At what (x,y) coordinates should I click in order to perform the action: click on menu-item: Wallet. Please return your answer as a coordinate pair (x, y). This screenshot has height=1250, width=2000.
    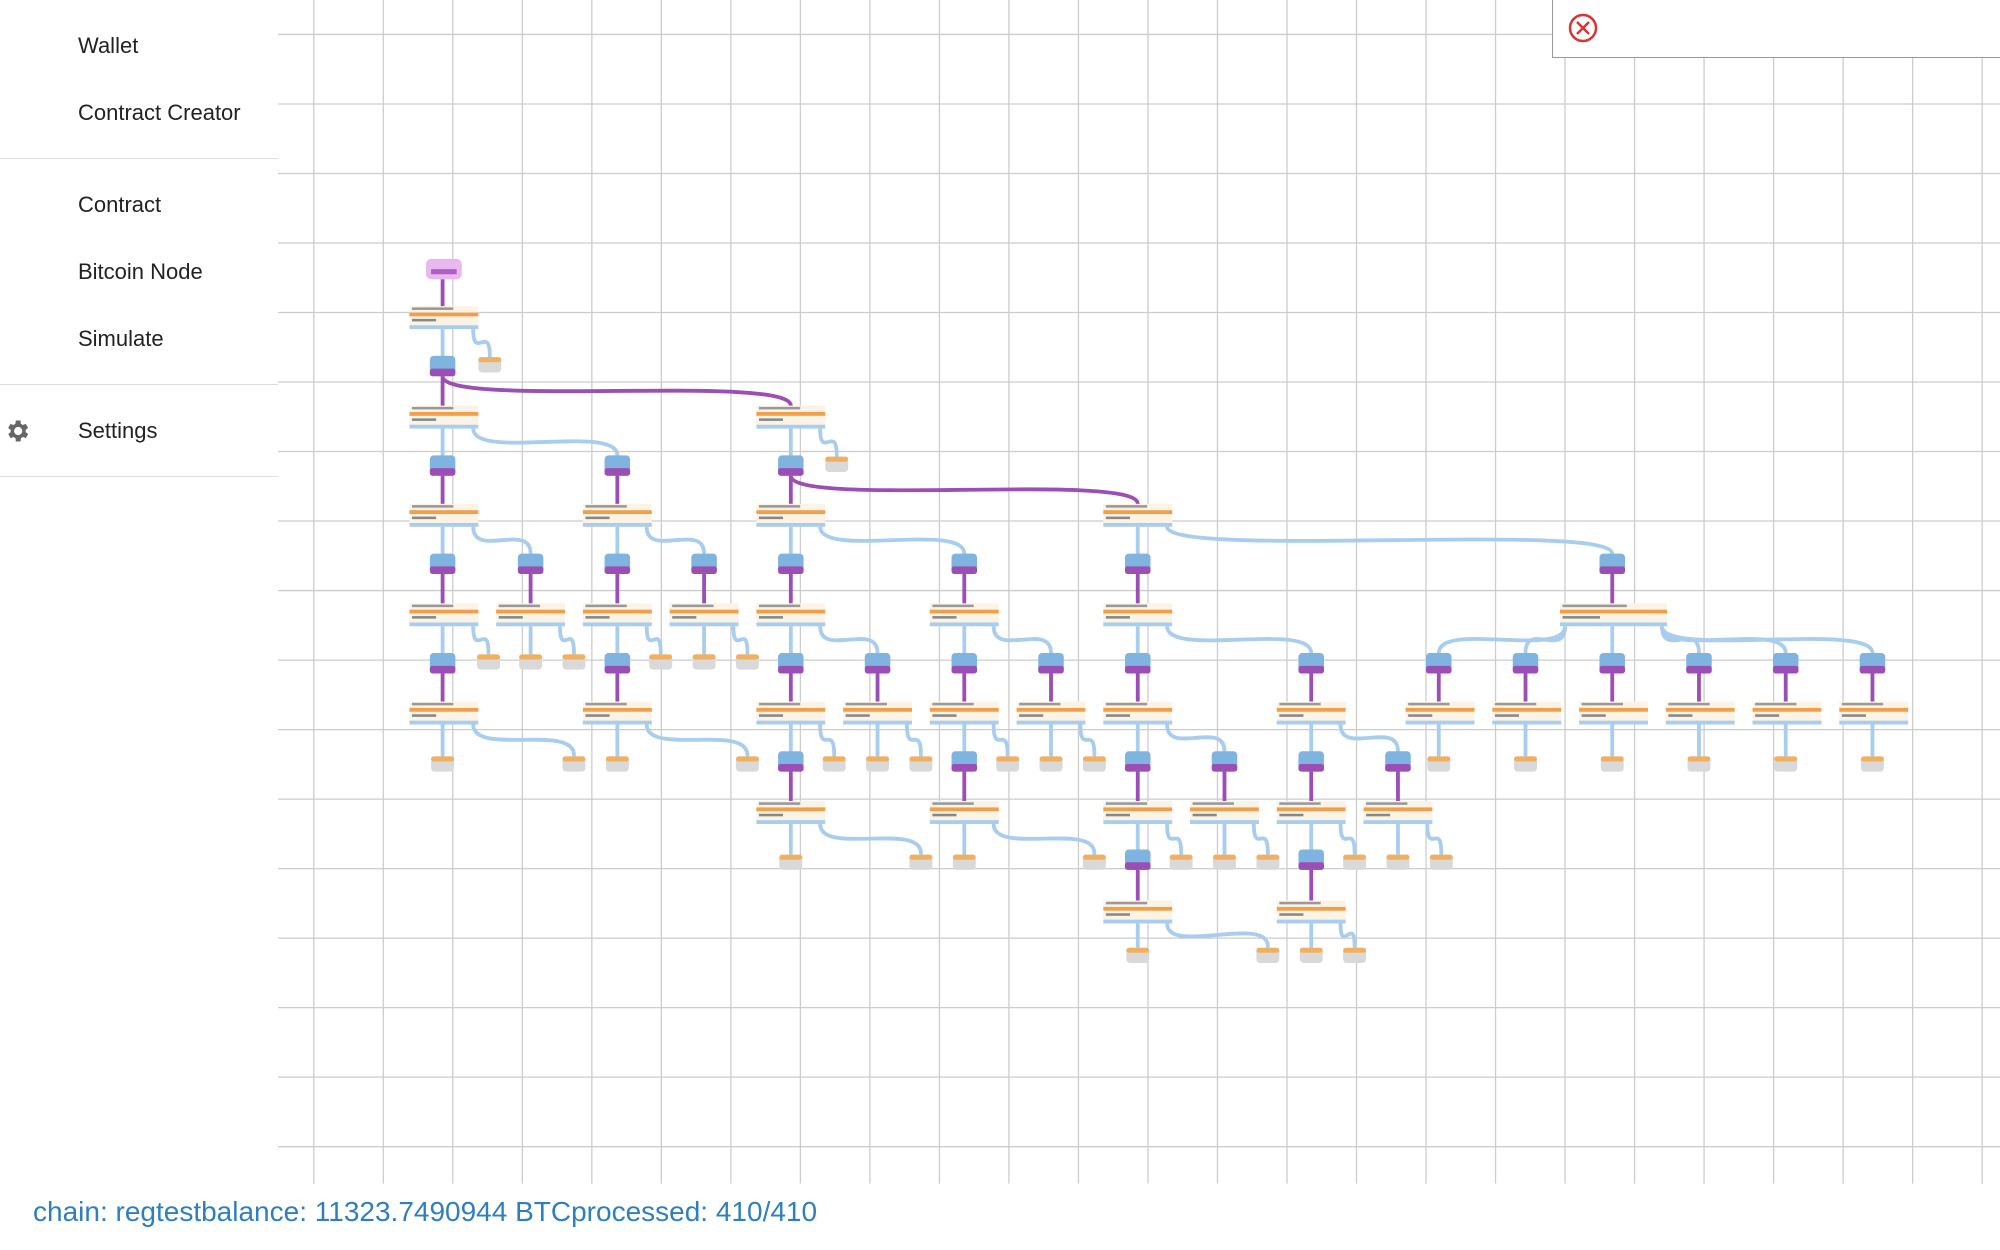
    Looking at the image, I should click on (108, 45).